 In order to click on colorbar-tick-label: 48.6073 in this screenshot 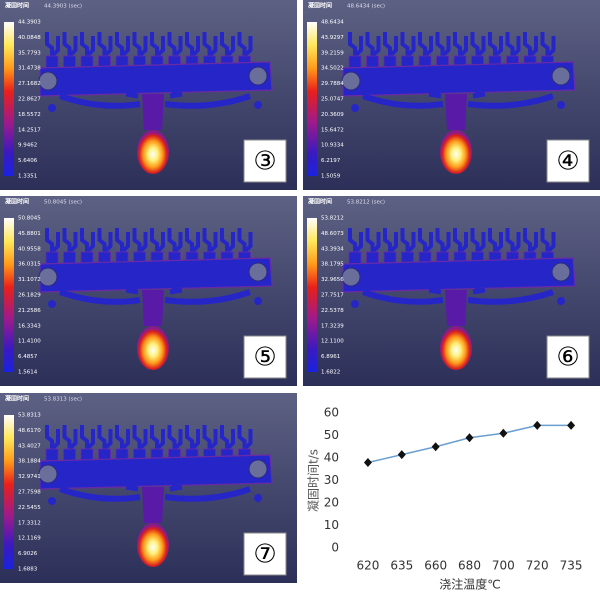, I will do `click(332, 234)`.